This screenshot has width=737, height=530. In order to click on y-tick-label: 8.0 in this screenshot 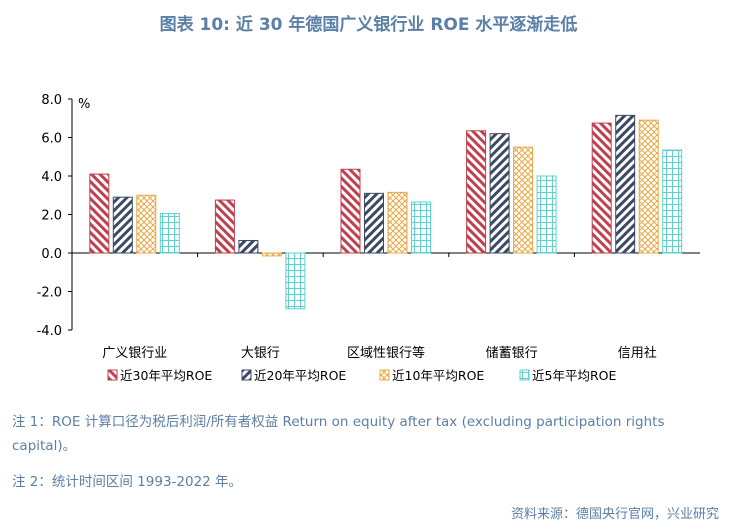, I will do `click(51, 100)`.